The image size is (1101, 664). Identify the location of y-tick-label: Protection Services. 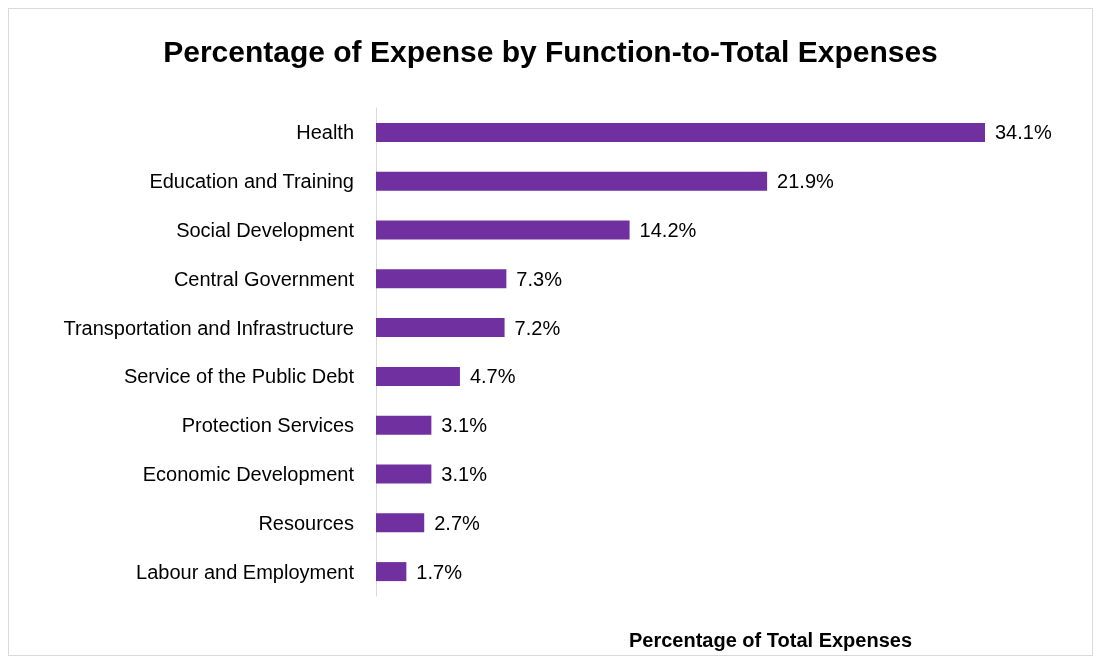
(267, 425).